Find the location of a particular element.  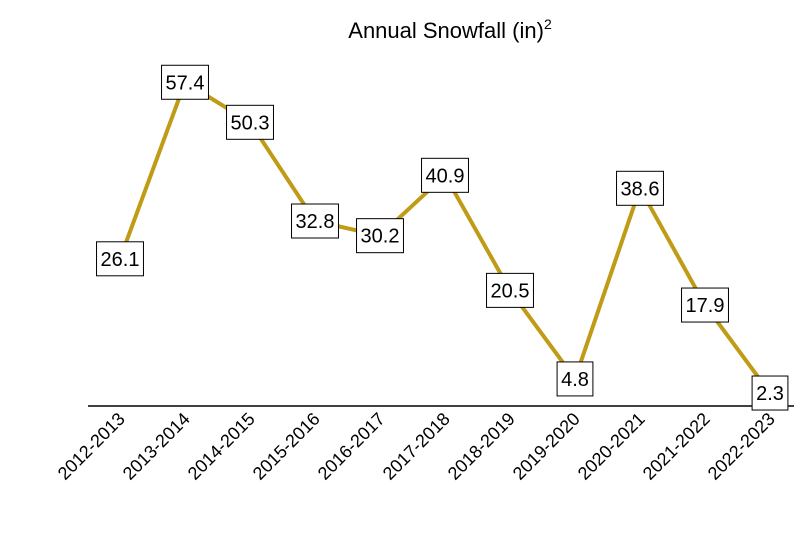

x-tick-label: 2022-2023 is located at coordinates (741, 446).